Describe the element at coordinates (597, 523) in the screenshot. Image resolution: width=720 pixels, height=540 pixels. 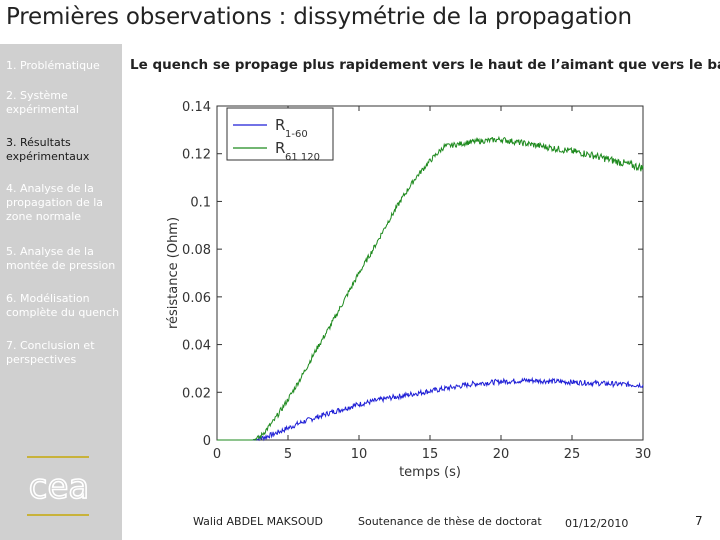
I see `footer-date: 01/12/2010` at that location.